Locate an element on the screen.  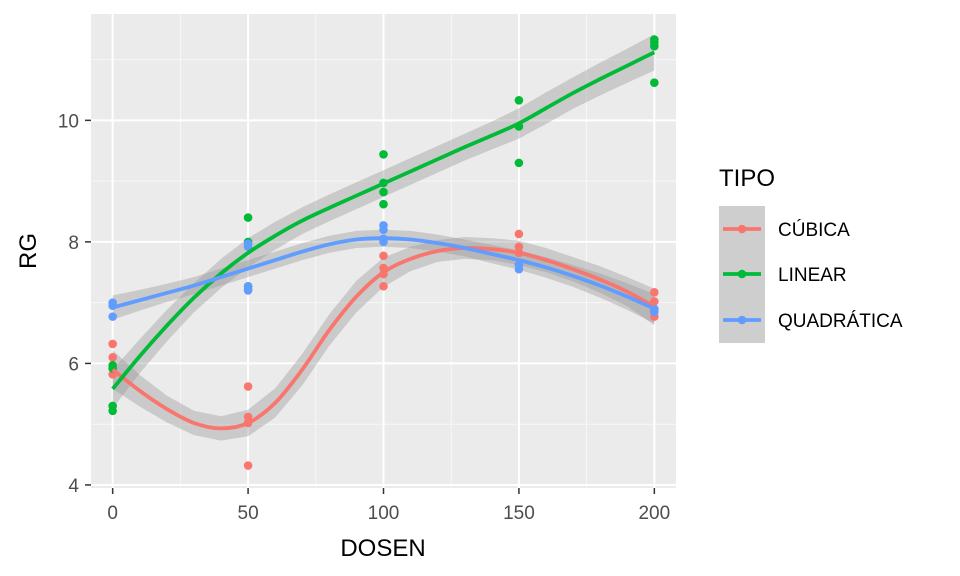
legend-keys is located at coordinates (742, 274).